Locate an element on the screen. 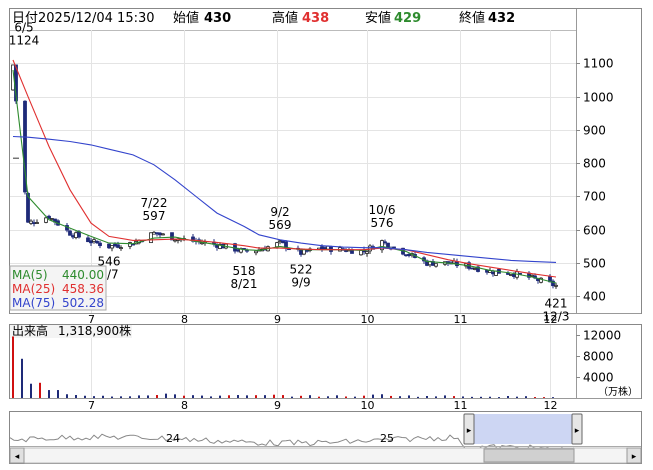  open-value: 430 is located at coordinates (218, 18).